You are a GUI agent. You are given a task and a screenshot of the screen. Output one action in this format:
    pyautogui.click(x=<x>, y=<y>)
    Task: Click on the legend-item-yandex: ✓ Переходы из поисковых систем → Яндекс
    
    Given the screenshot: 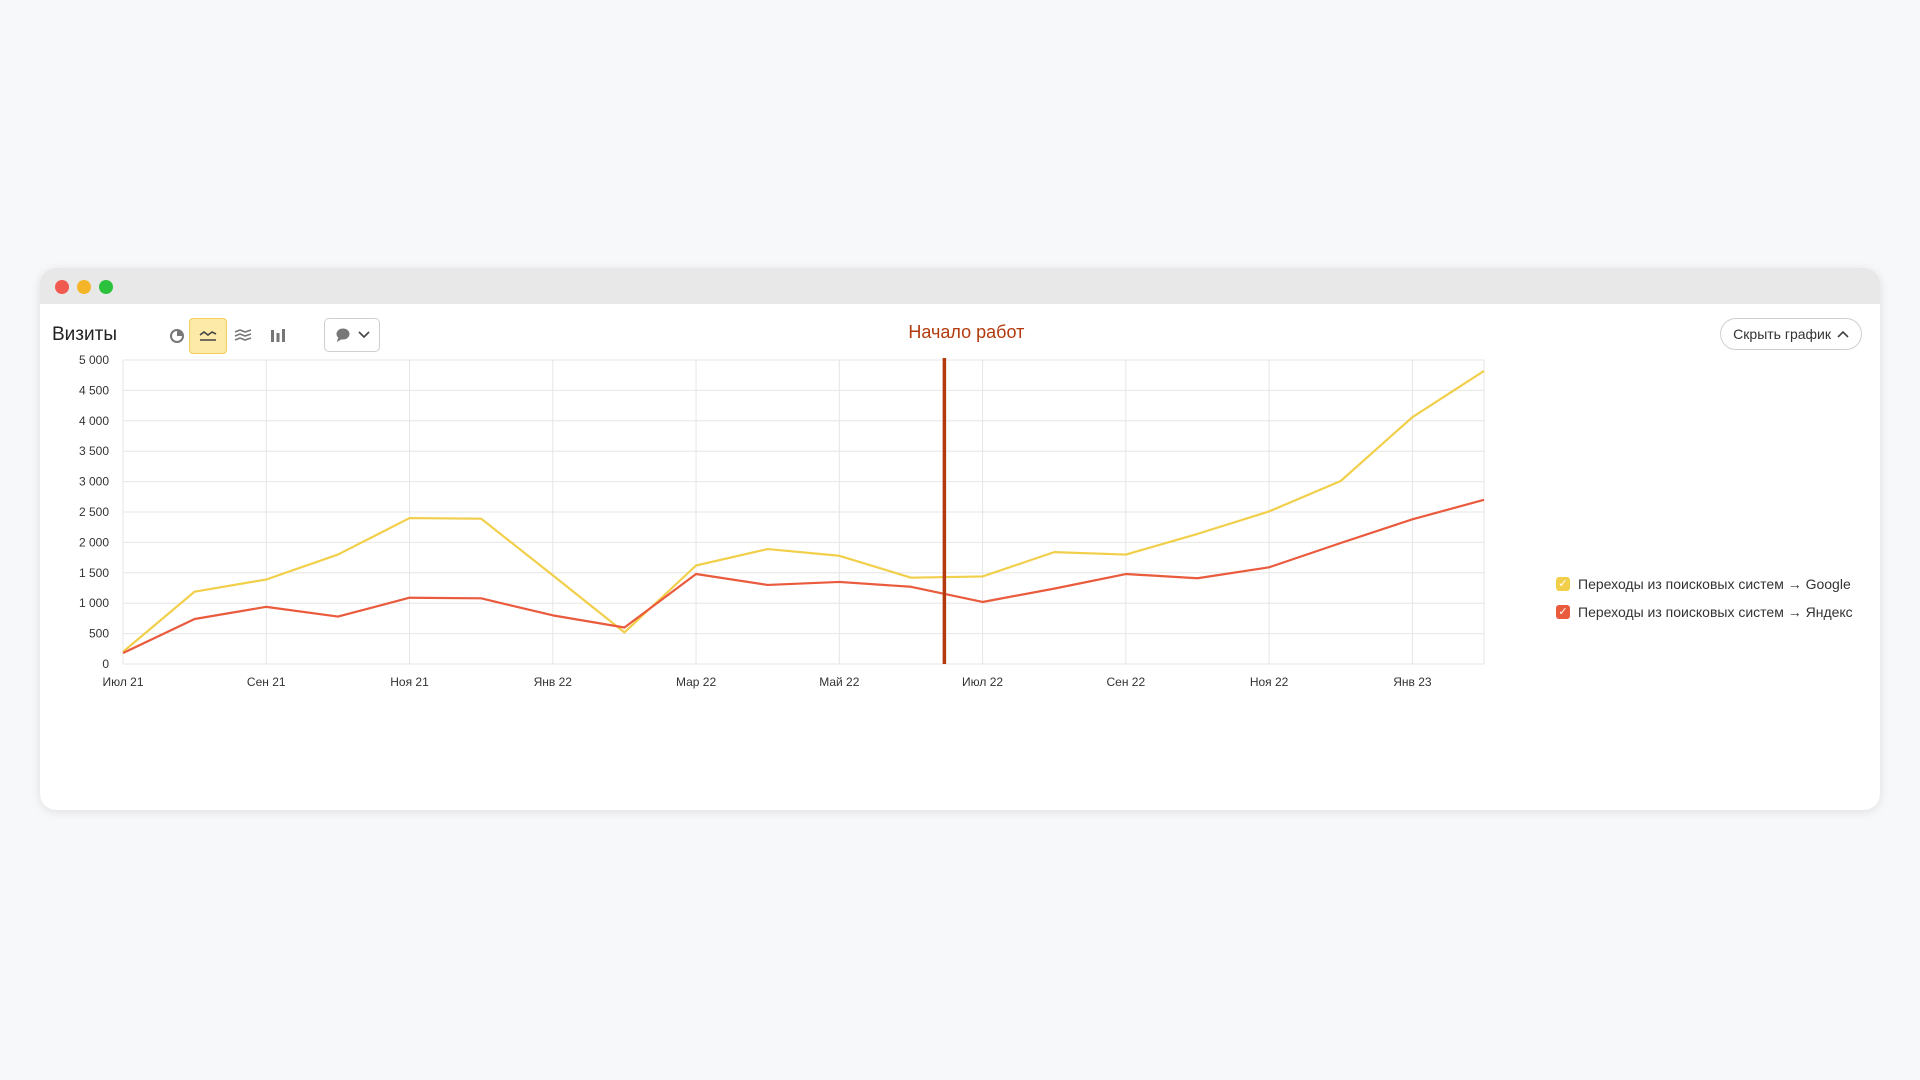 What is the action you would take?
    pyautogui.click(x=1704, y=612)
    